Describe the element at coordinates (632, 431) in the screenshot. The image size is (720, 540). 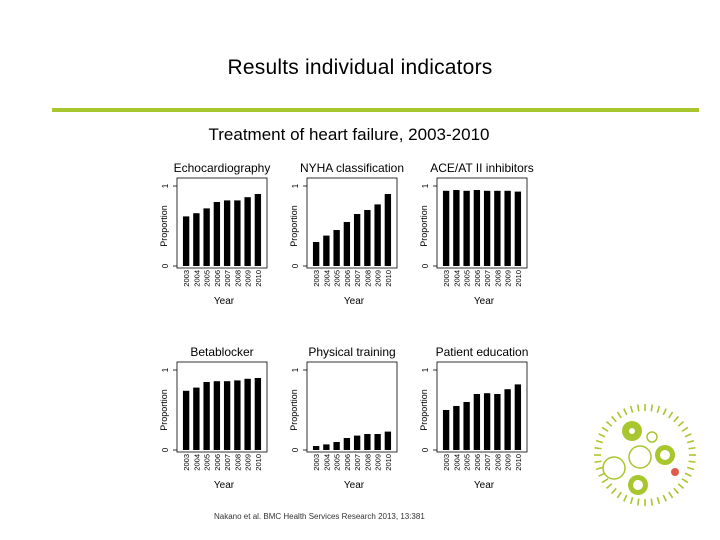
I see `logo-circle-1-inner` at that location.